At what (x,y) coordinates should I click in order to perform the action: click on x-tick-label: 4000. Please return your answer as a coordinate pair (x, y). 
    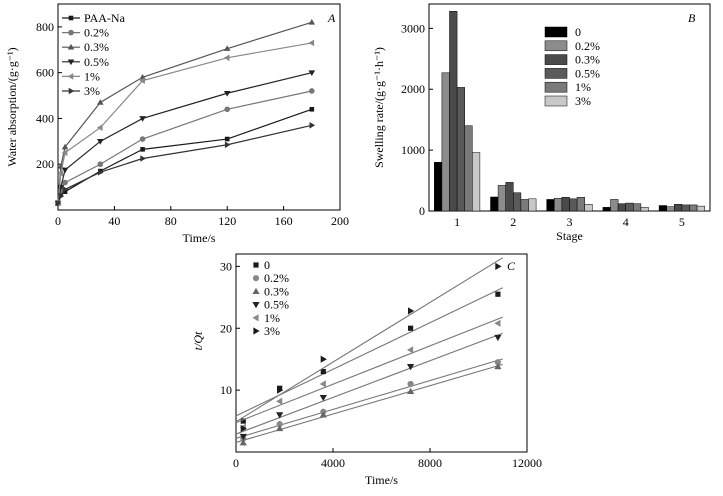
    Looking at the image, I should click on (333, 463).